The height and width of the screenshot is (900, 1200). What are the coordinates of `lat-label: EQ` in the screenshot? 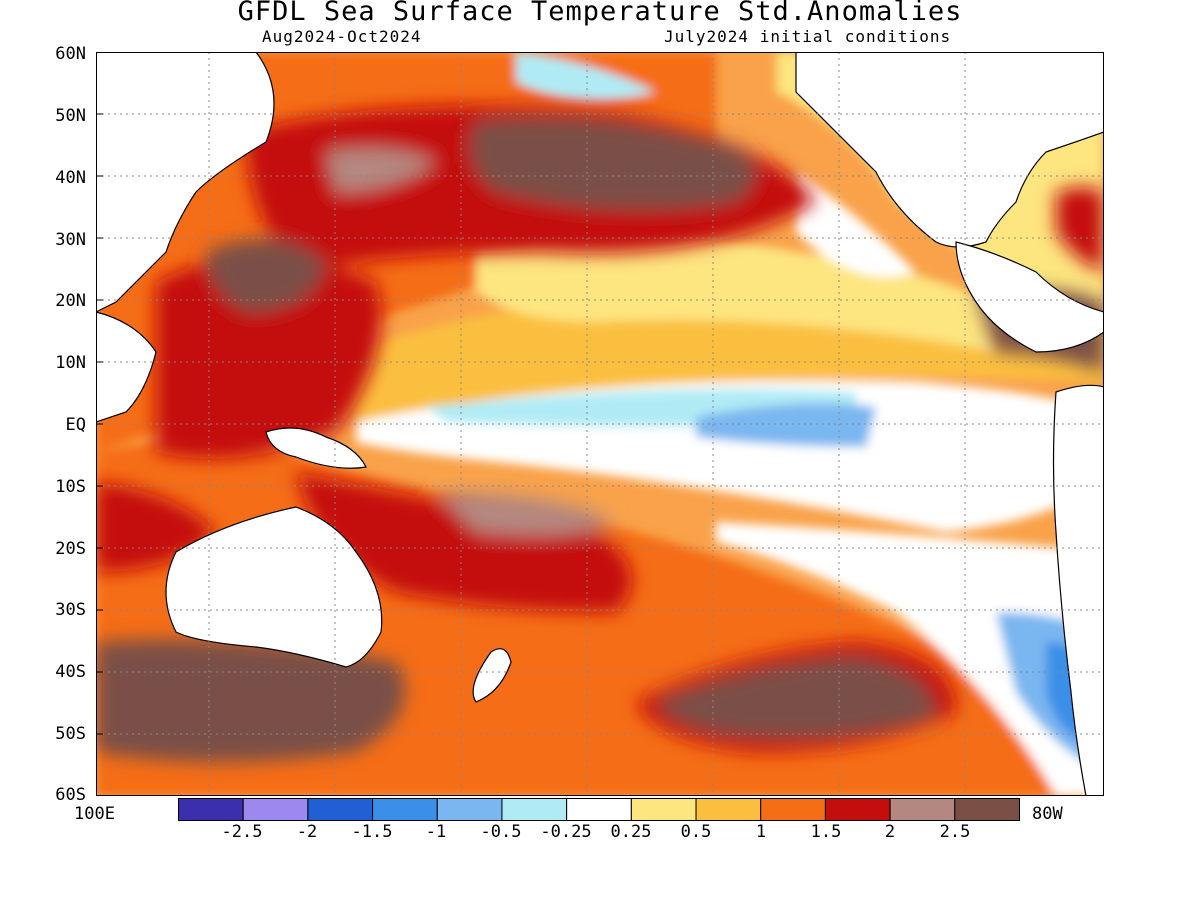 It's located at (75, 425).